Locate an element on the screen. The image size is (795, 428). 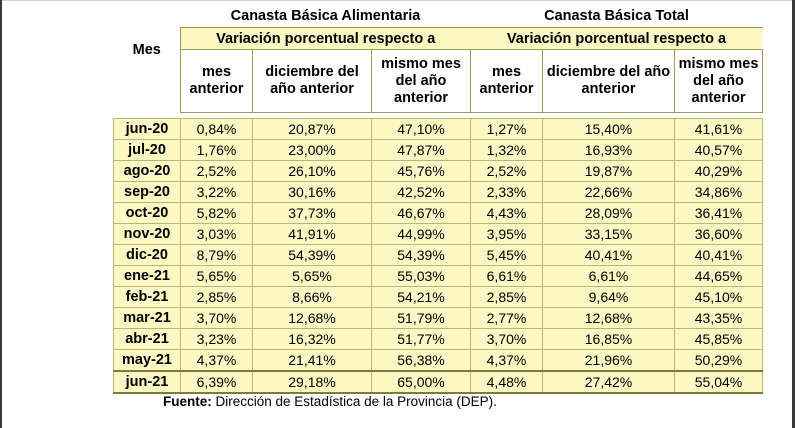
table-row: jun-20 0,84% 20,87% 47,10% 1,27% 15,40% 41,61% is located at coordinates (438, 129).